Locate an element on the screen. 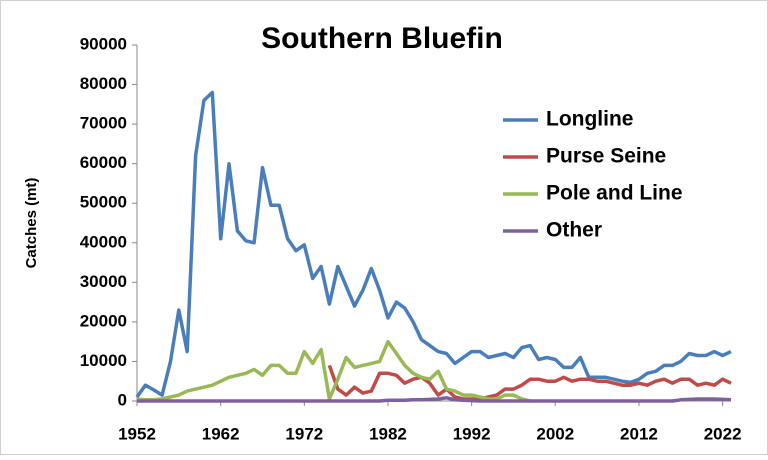  chart-title: Southern Bluefin is located at coordinates (382, 38).